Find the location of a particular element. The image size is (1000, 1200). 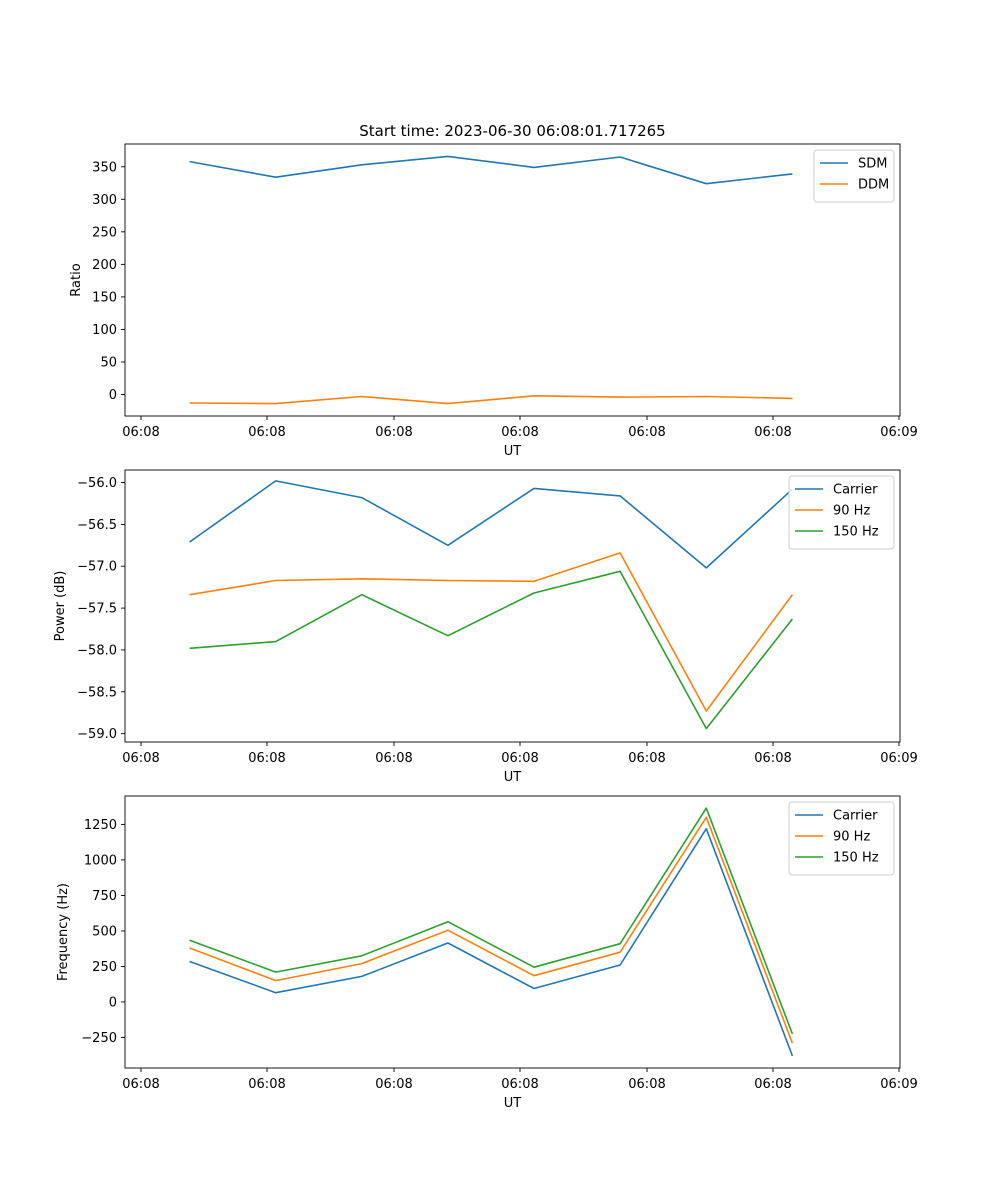

y-tick-label: −57.0 is located at coordinates (97, 567).